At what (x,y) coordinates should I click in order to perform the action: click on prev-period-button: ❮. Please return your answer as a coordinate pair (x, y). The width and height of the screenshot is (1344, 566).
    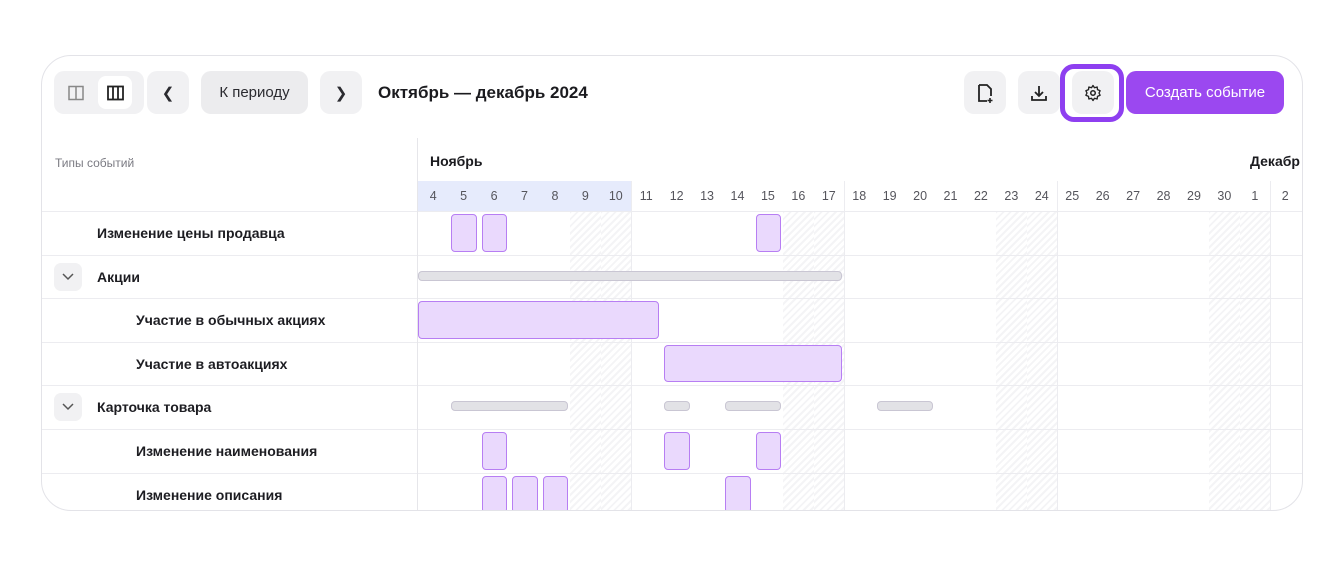
    Looking at the image, I should click on (168, 92).